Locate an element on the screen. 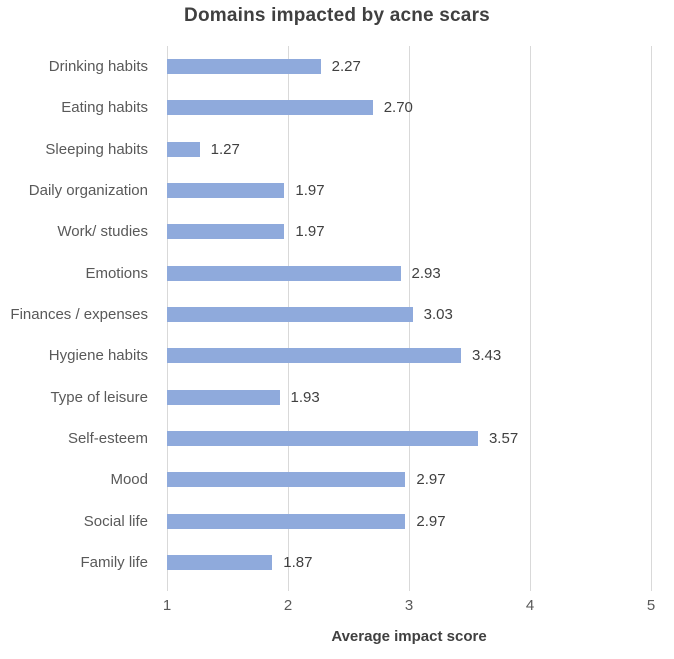 This screenshot has height=659, width=674. bar-row: 1.93 is located at coordinates (409, 396).